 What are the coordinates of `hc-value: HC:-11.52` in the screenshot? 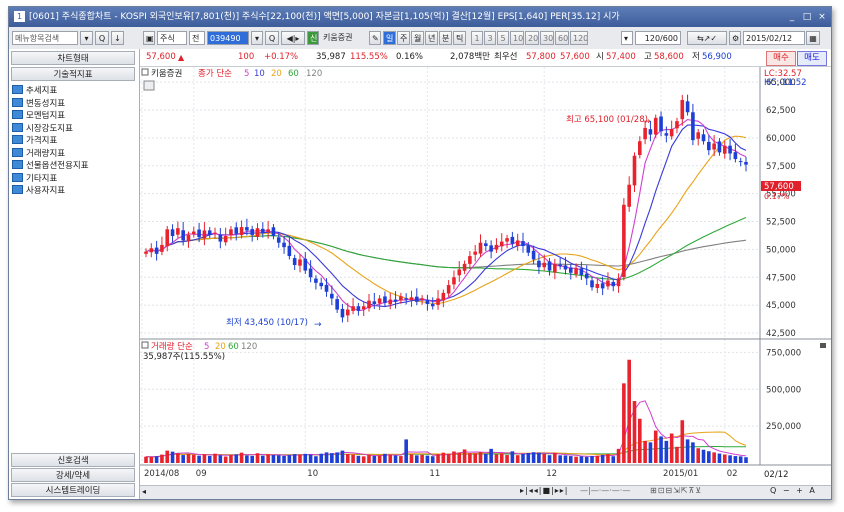 It's located at (785, 83).